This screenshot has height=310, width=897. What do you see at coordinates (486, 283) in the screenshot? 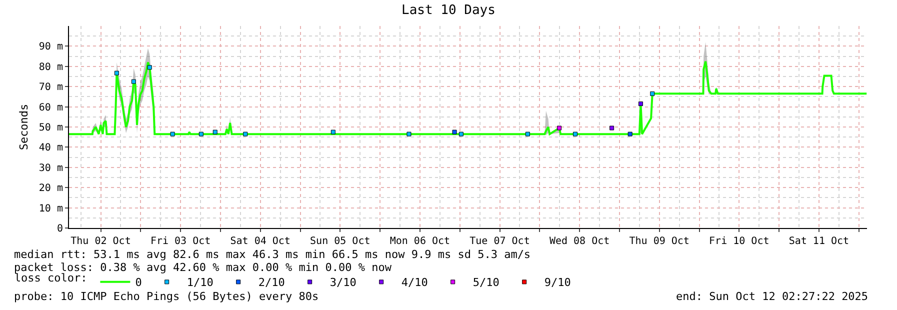
I see `legend-label: 5/10` at bounding box center [486, 283].